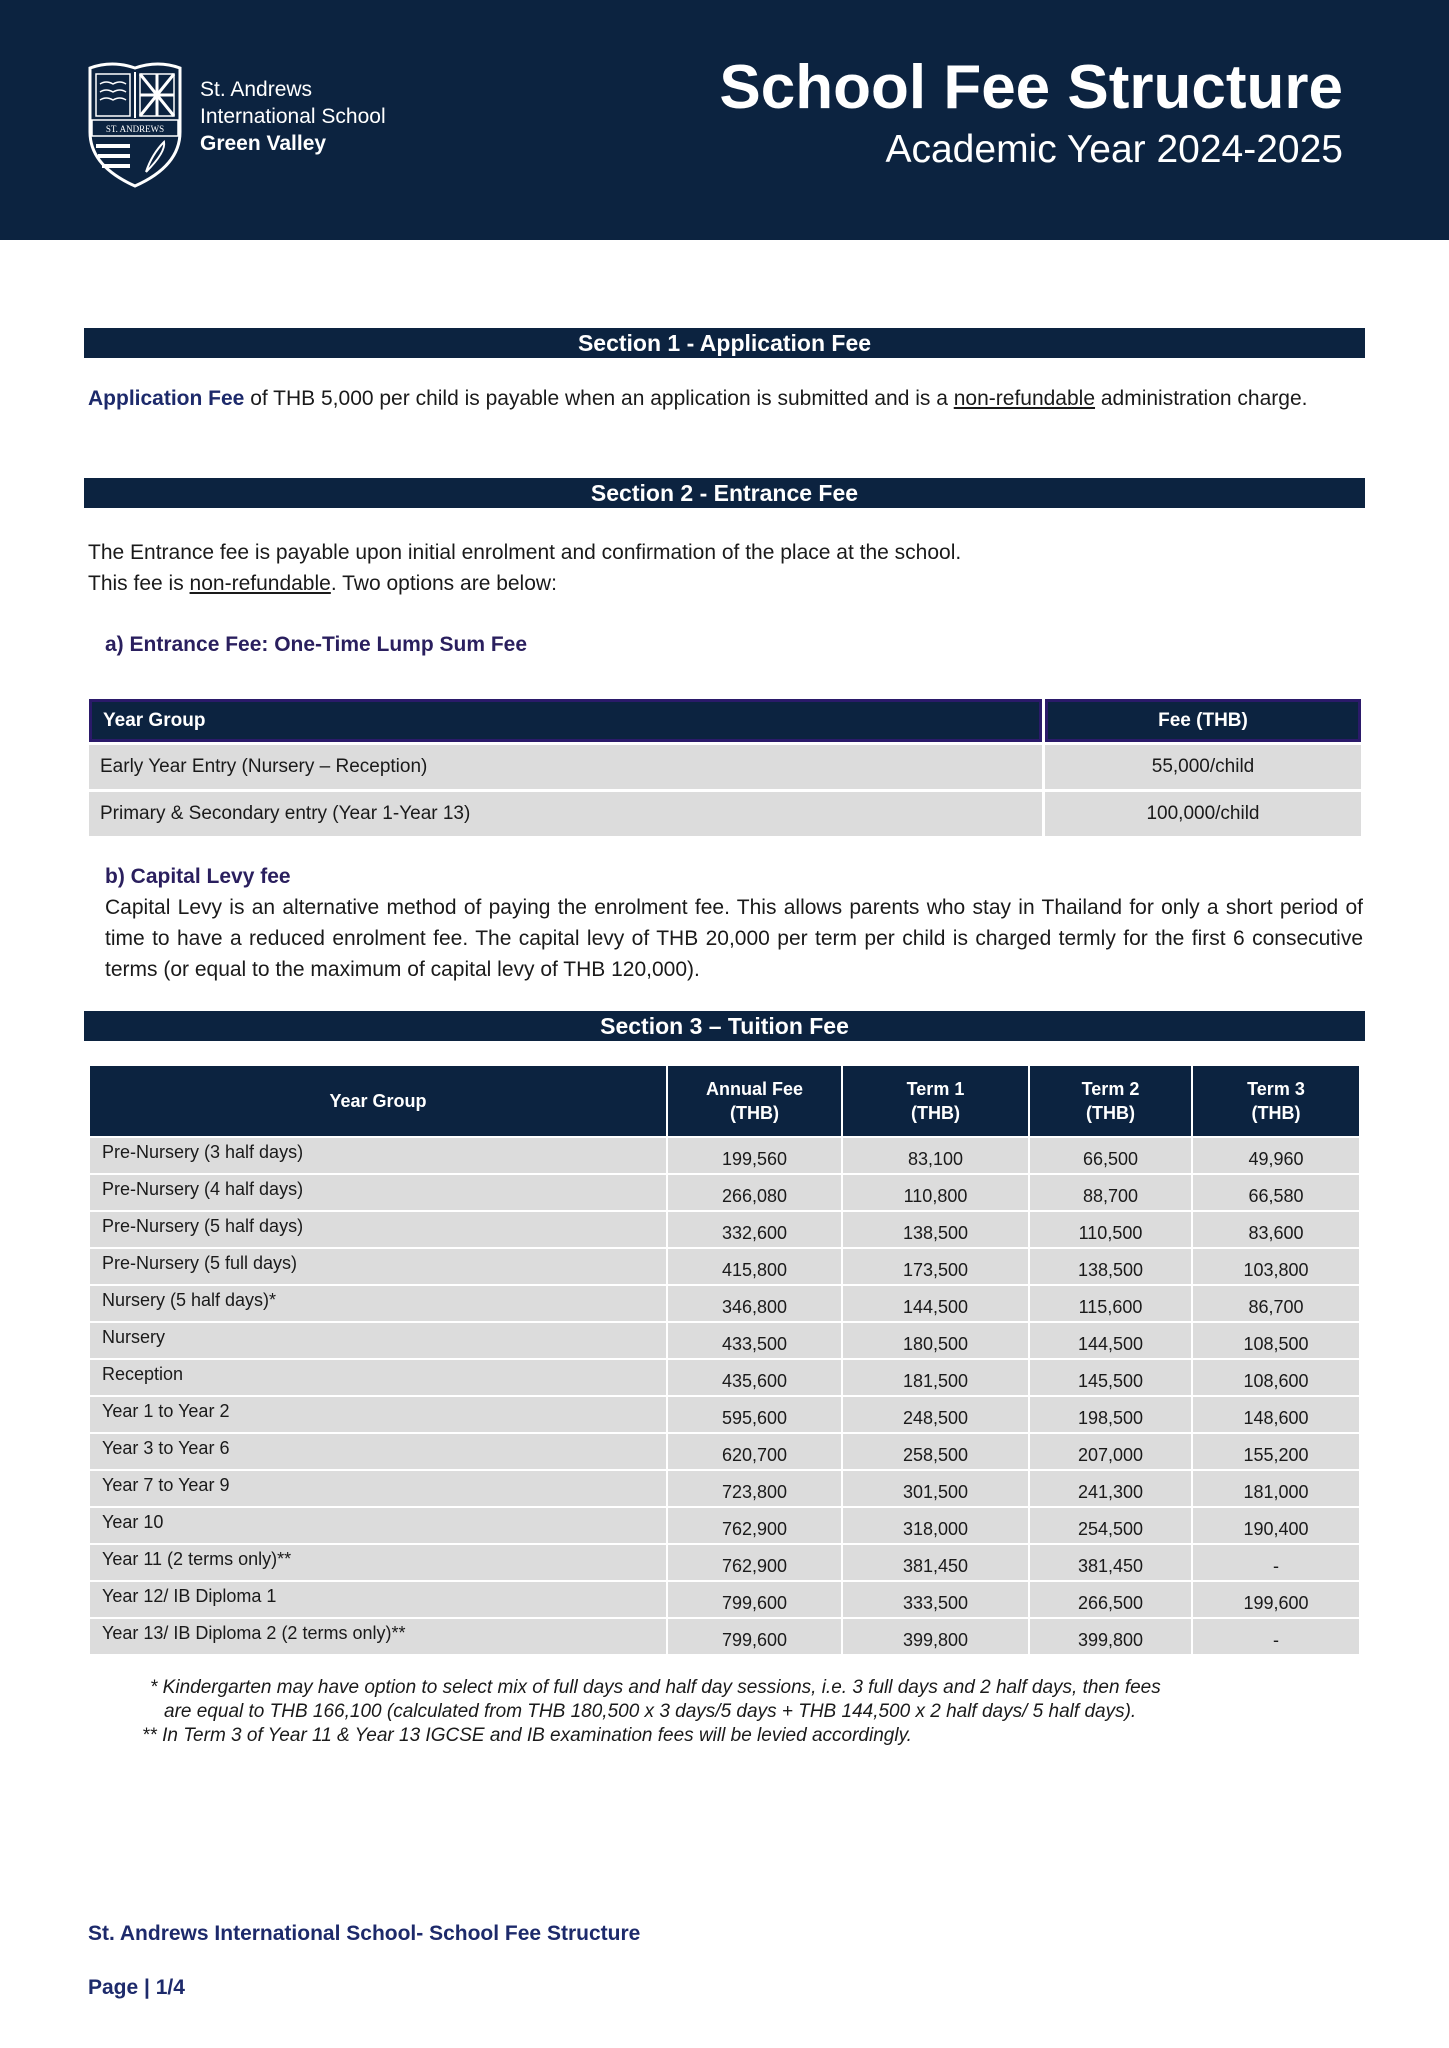 The height and width of the screenshot is (2048, 1449). Describe the element at coordinates (1201, 398) in the screenshot. I see `application-fee-text-end: administration charge.` at that location.